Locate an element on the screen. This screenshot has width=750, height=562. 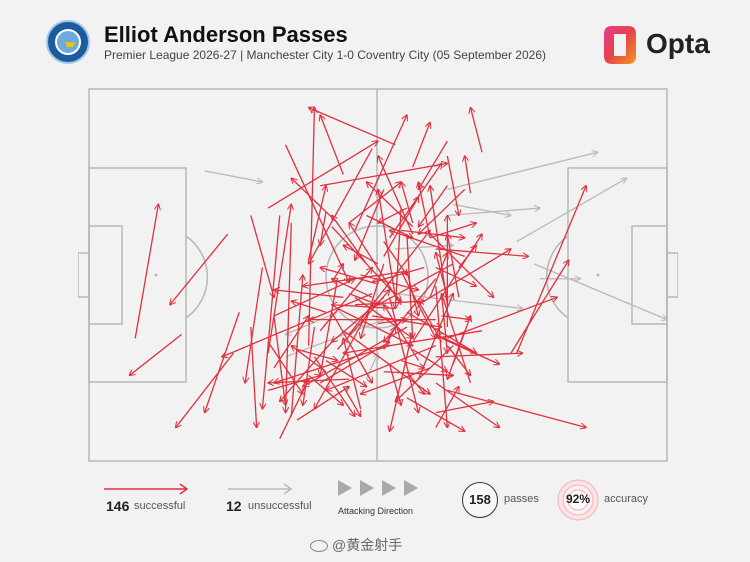
team-crest is located at coordinates (68, 42).